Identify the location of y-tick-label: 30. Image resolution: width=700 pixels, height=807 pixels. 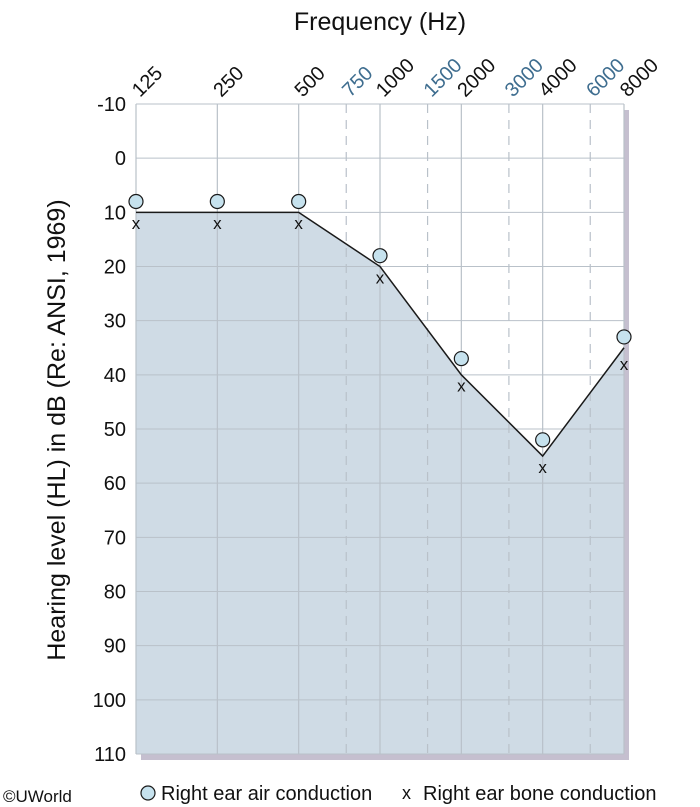
(115, 322).